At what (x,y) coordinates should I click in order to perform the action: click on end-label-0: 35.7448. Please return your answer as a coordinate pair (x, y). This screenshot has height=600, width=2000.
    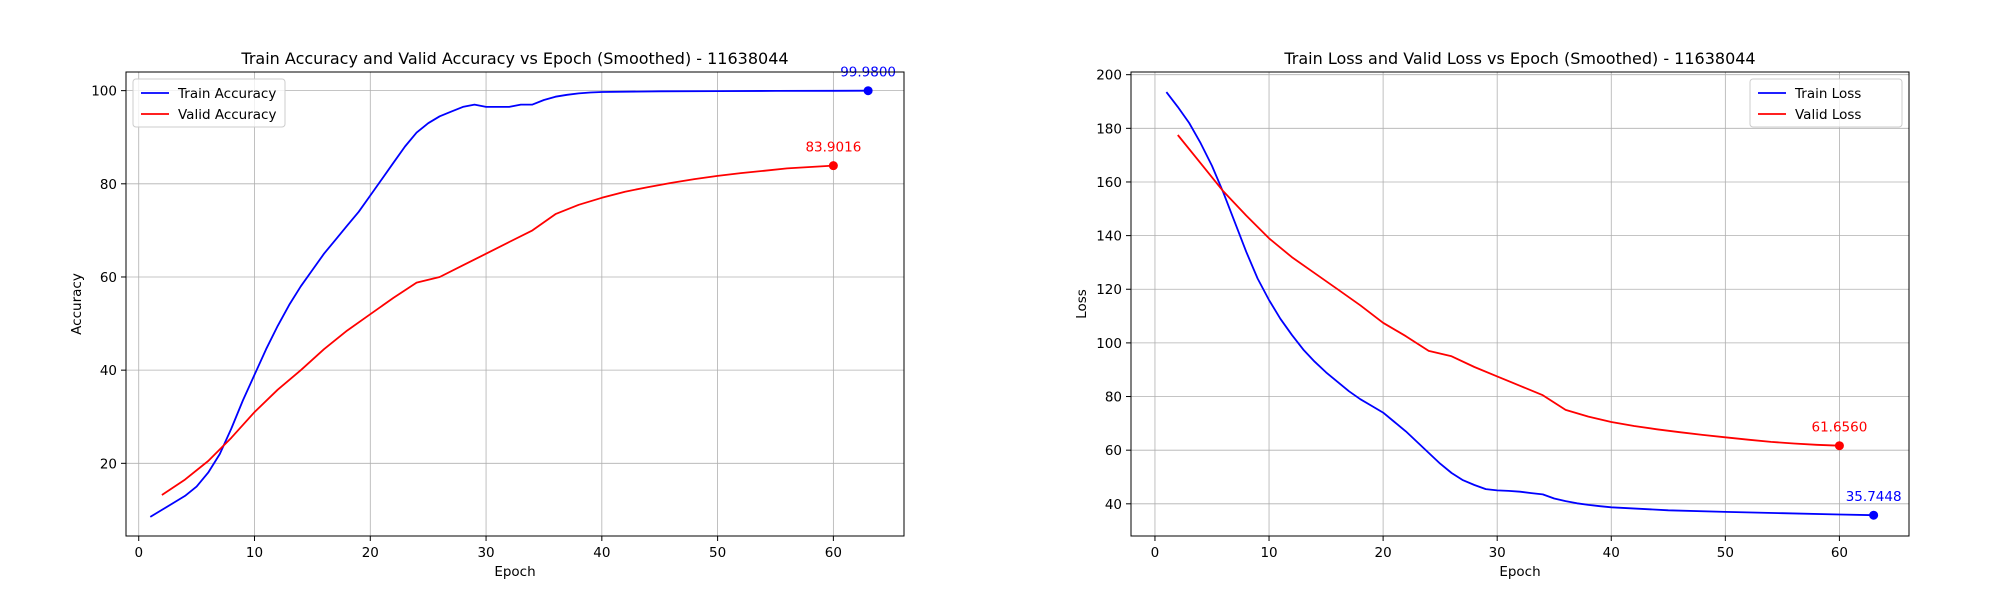
    Looking at the image, I should click on (1874, 497).